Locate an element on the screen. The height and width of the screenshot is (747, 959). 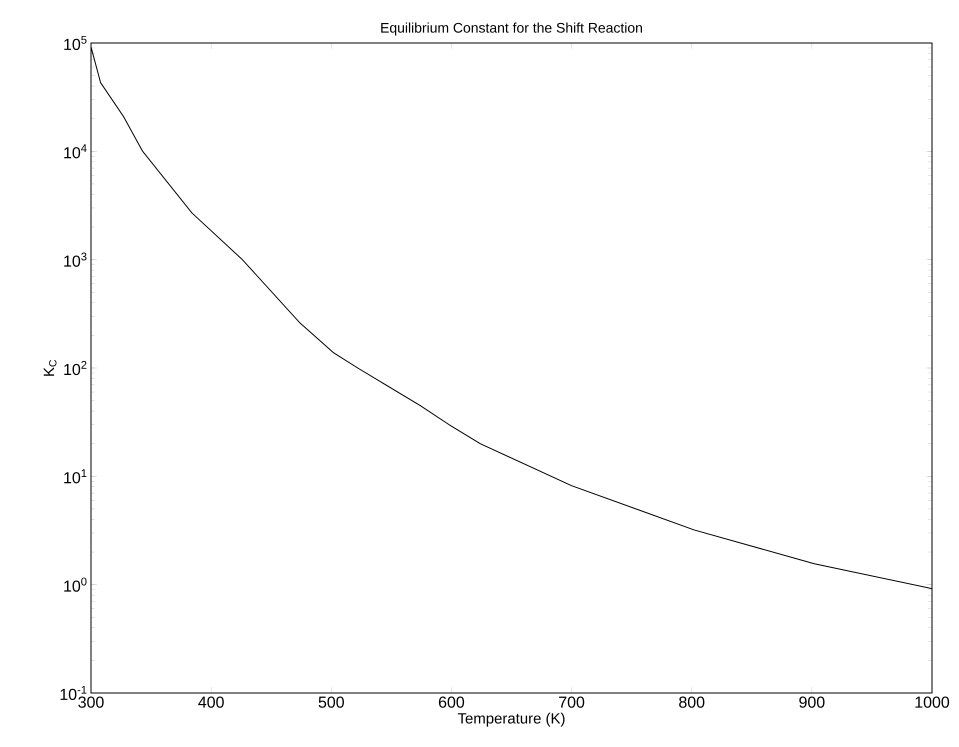
y-tick-label: 10$^{0}$ is located at coordinates (75, 585).